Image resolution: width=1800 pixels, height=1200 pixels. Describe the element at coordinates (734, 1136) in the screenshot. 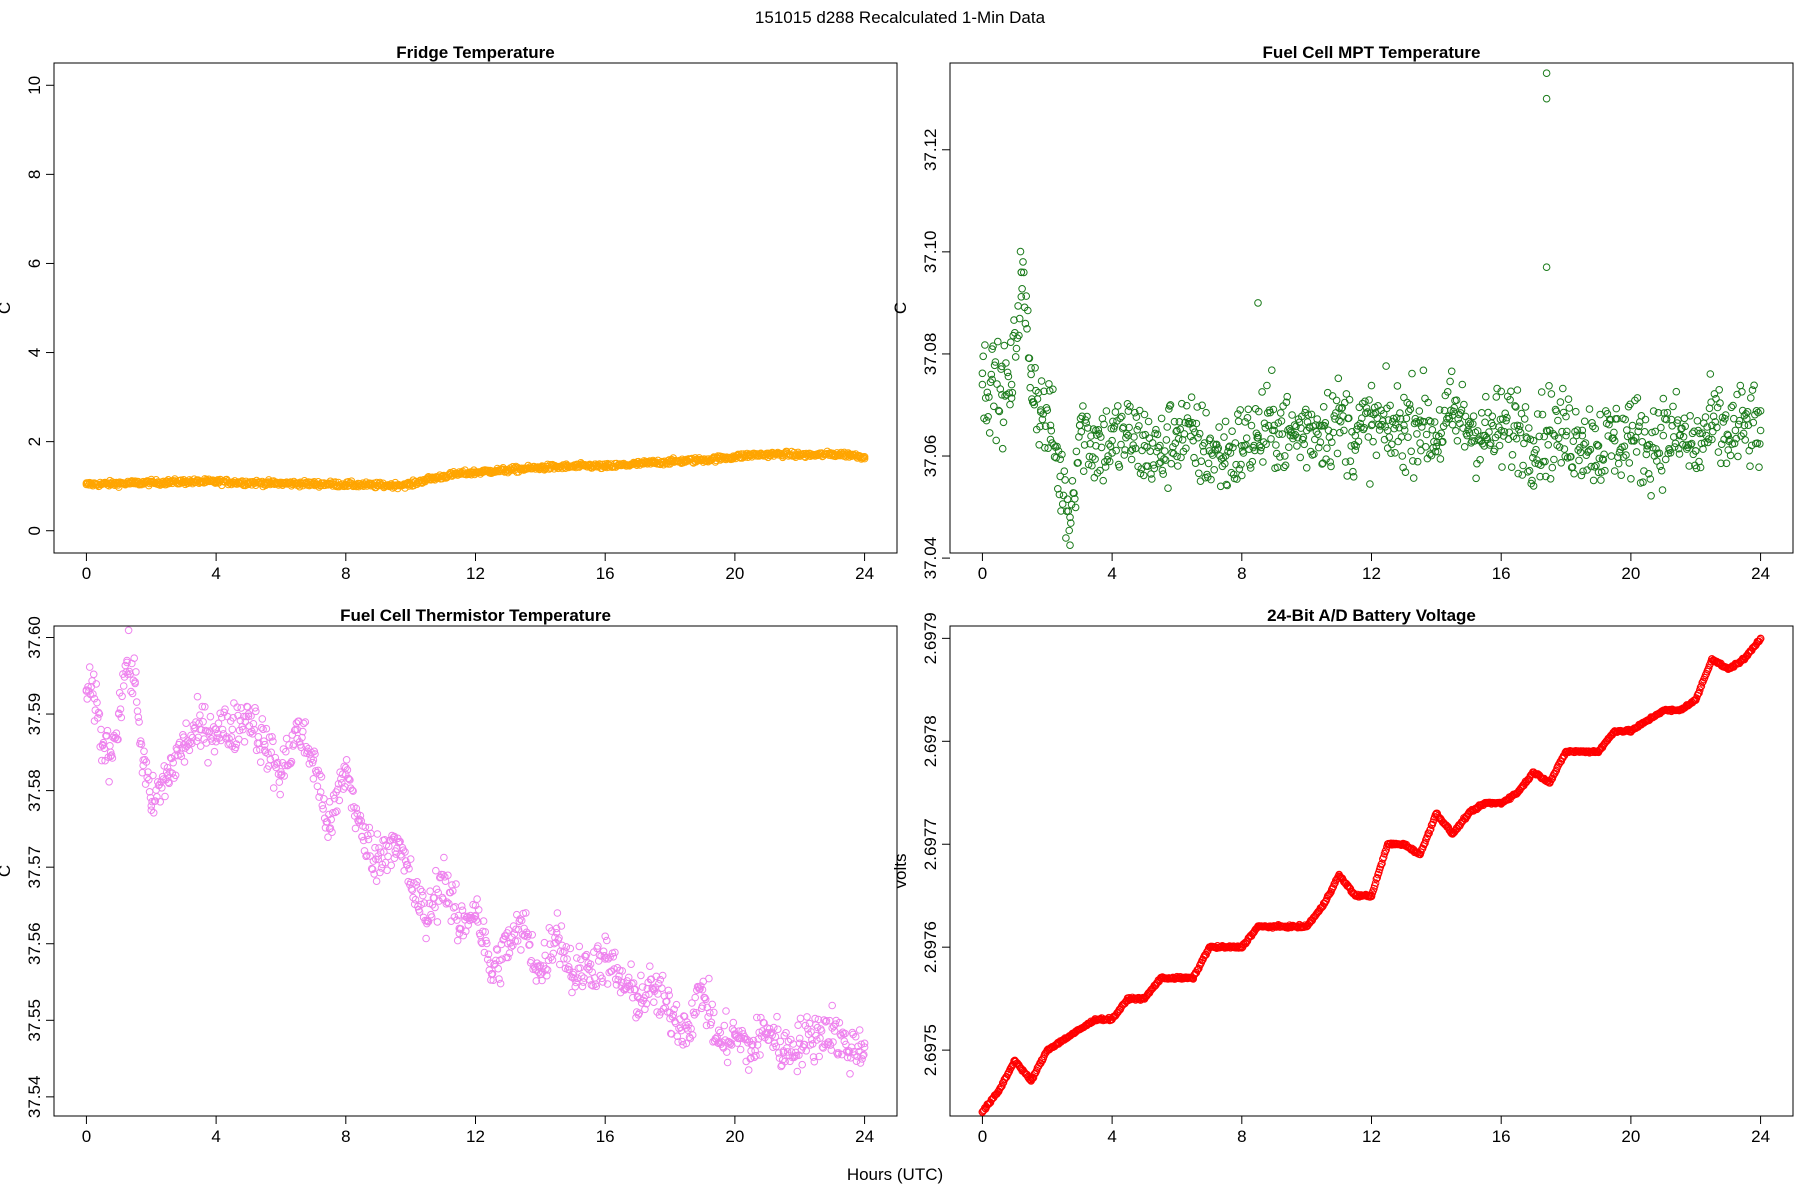

I see `x-tick-label: 20` at that location.